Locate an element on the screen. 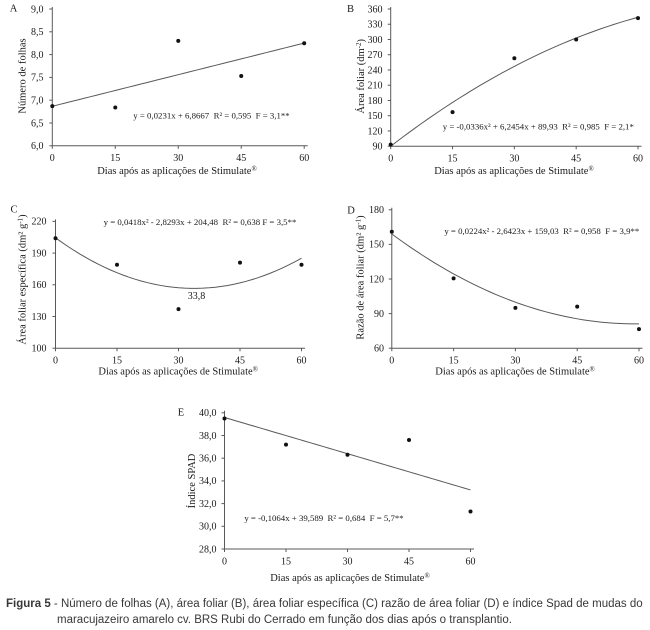  svg-text: B is located at coordinates (350, 9).